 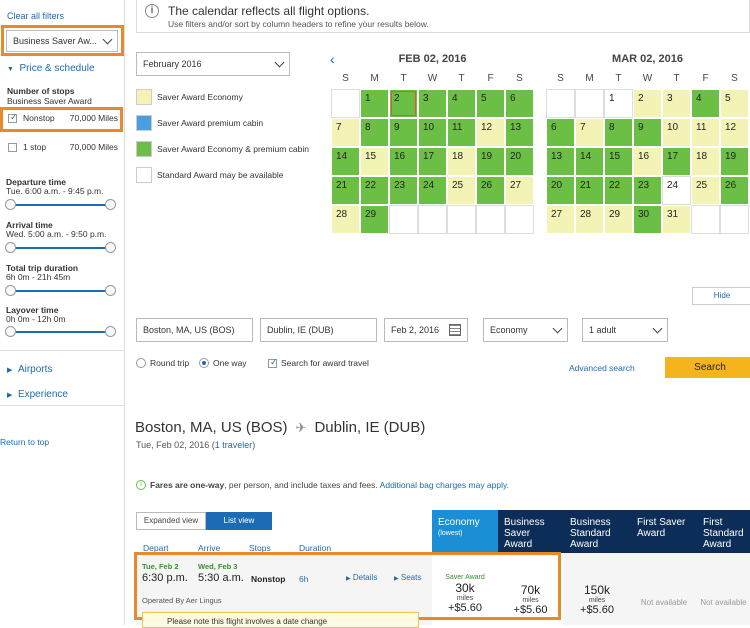 I want to click on prev-month-arrow-icon: ‹, so click(x=332, y=59).